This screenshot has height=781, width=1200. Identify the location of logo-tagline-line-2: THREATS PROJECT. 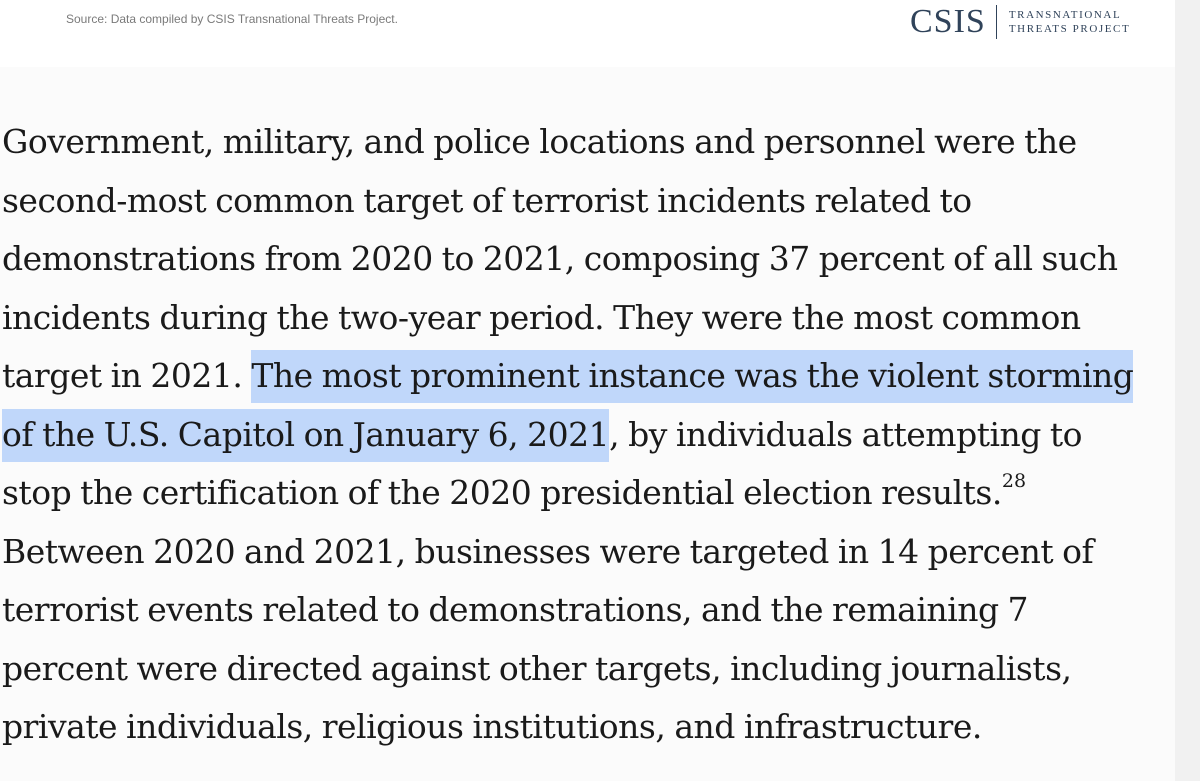
(1069, 29).